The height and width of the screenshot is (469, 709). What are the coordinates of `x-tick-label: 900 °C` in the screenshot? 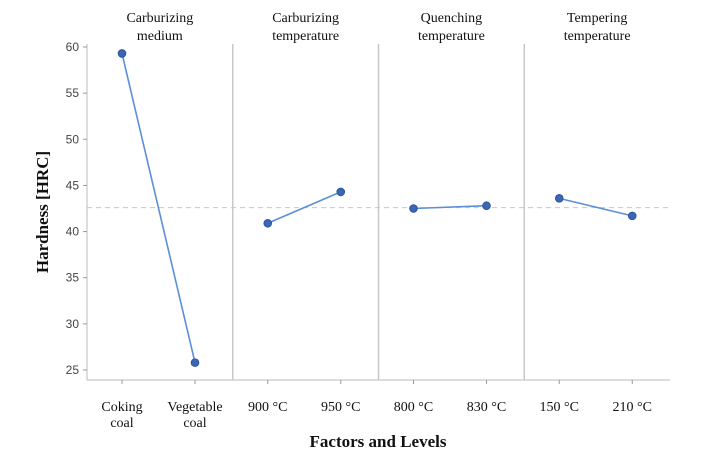 It's located at (267, 407).